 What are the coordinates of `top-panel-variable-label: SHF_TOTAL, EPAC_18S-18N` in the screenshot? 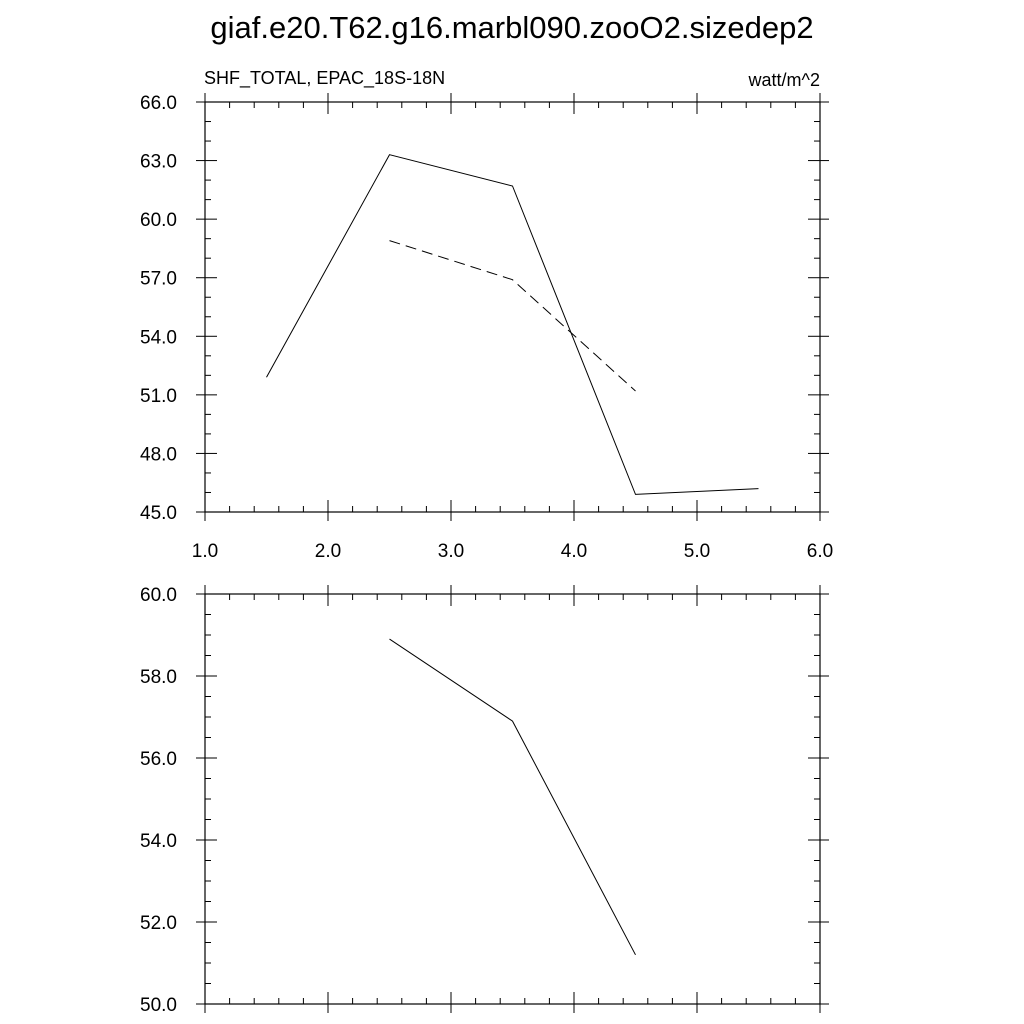 It's located at (324, 78).